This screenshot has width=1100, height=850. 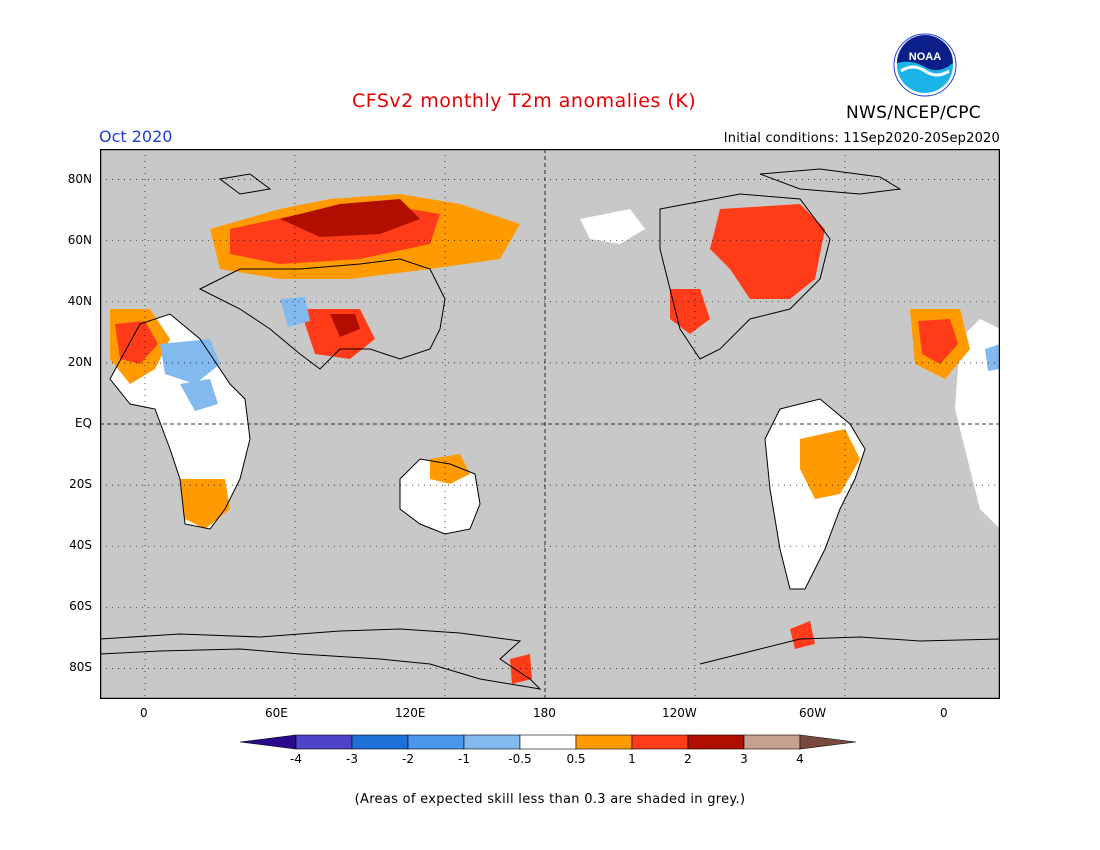 I want to click on lat-label: 60S, so click(x=80, y=606).